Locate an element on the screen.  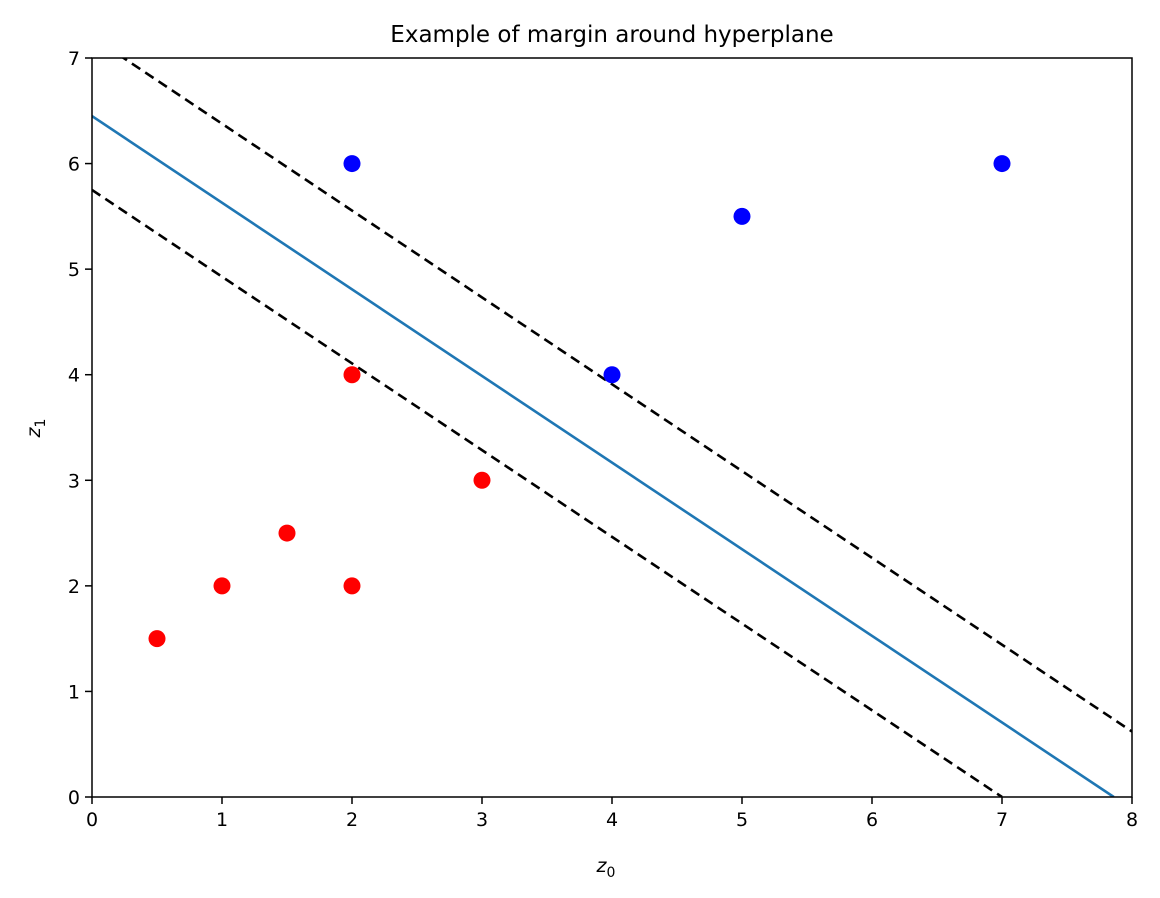
y-tick-label: 7 is located at coordinates (74, 59).